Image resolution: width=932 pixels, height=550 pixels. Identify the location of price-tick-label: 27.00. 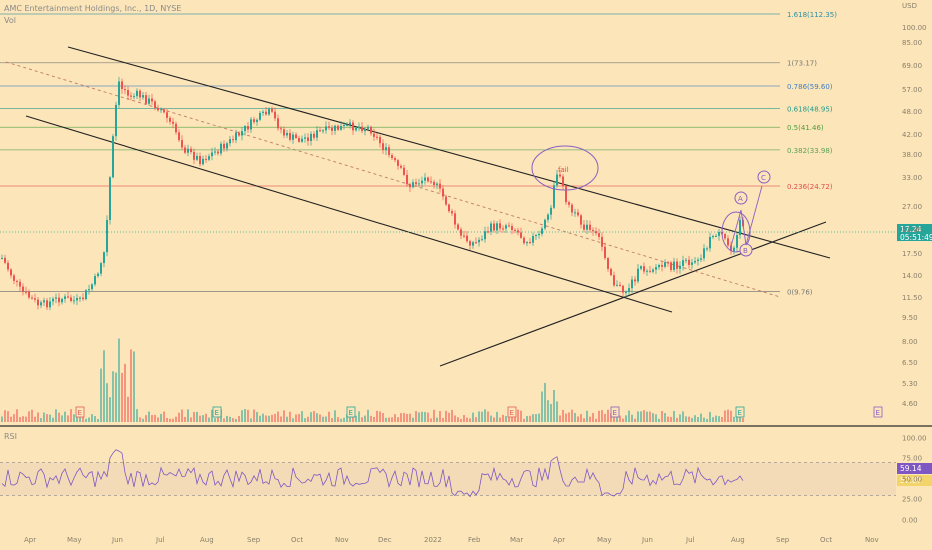
(912, 207).